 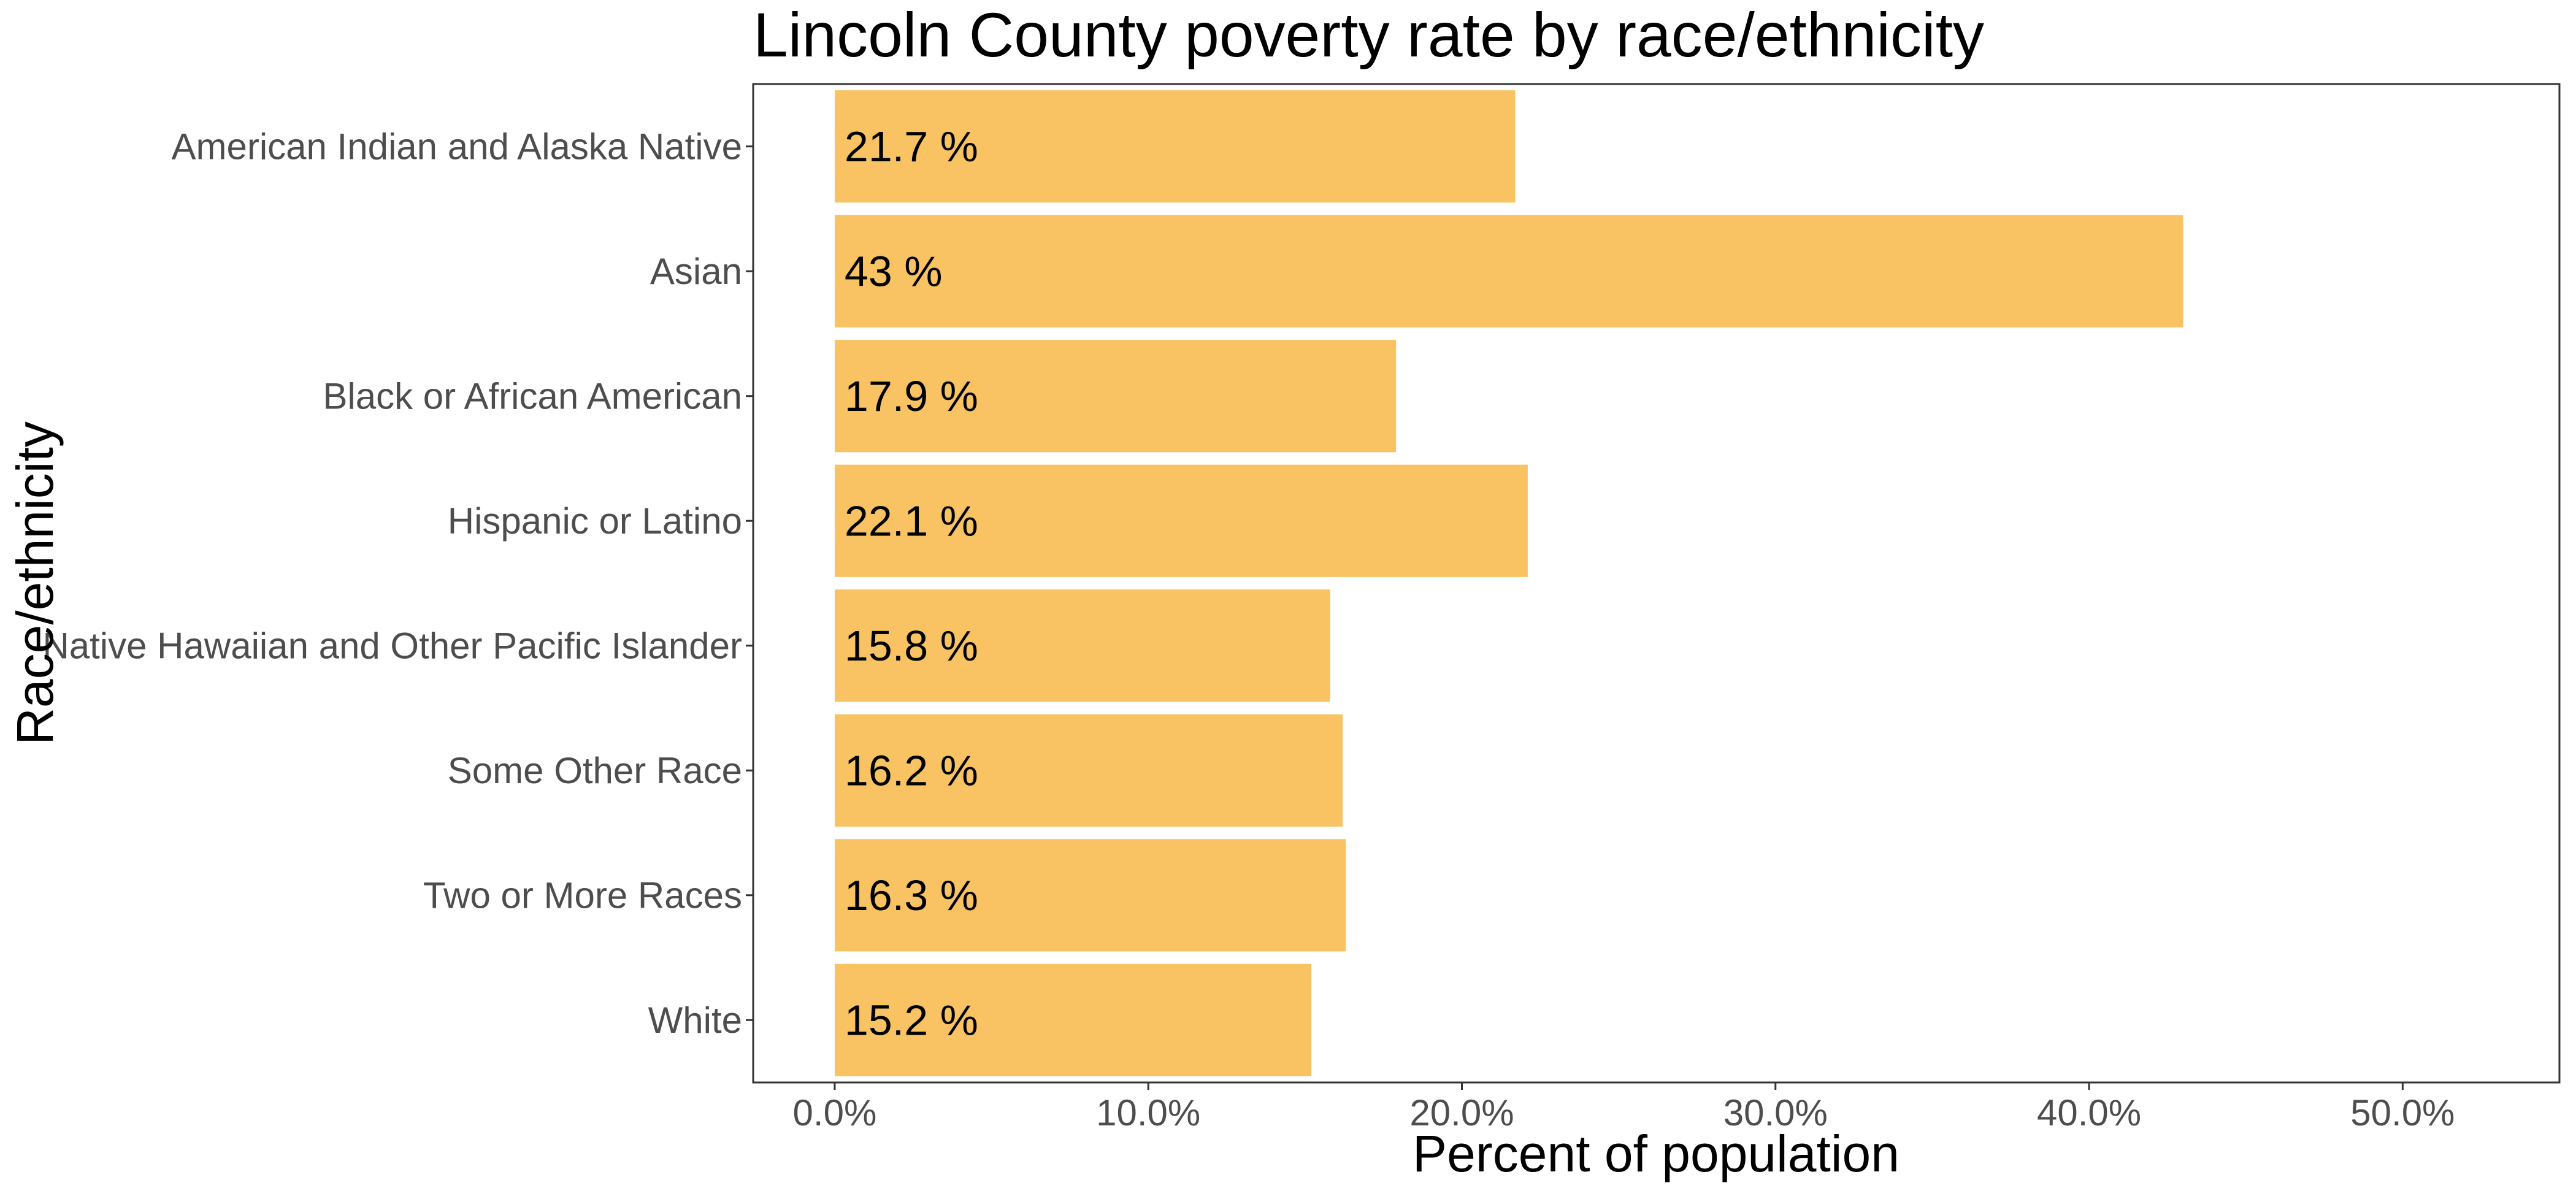 What do you see at coordinates (911, 396) in the screenshot?
I see `data-label: 17.9 %` at bounding box center [911, 396].